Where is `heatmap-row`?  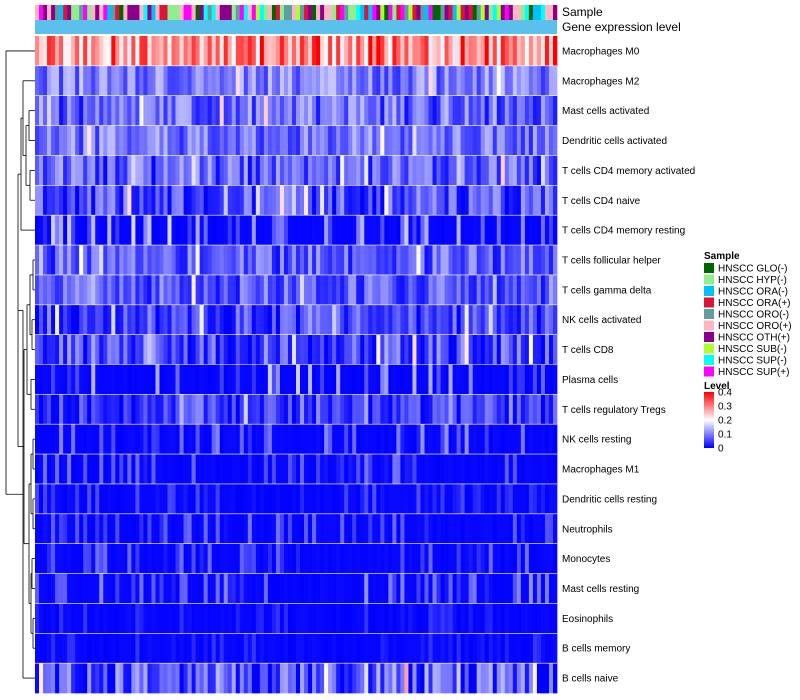 heatmap-row is located at coordinates (296, 648).